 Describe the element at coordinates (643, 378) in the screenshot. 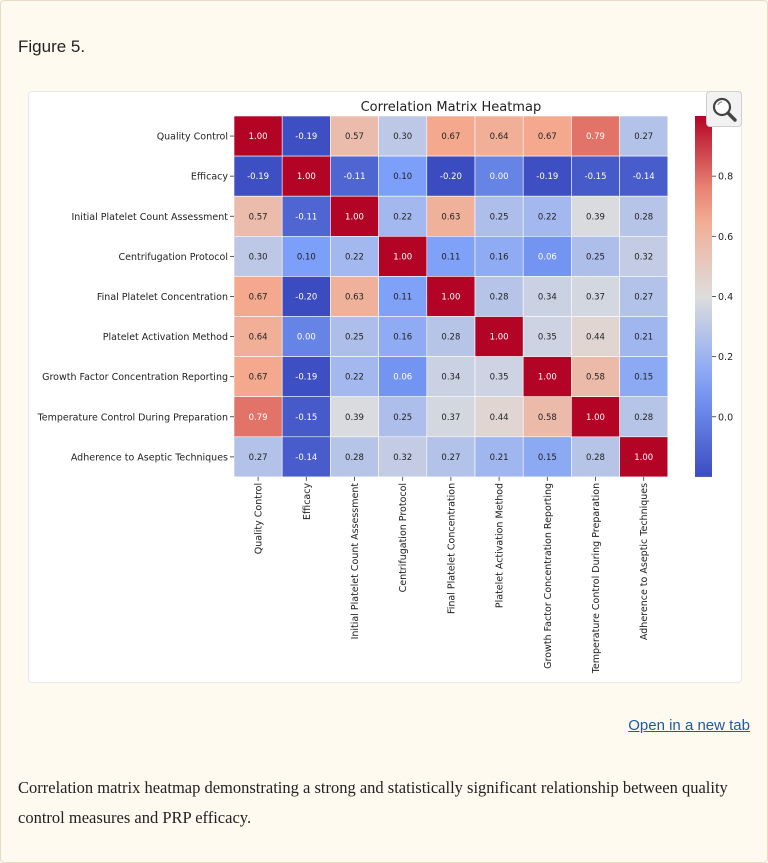

I see `cell-value-label: 0.15` at that location.